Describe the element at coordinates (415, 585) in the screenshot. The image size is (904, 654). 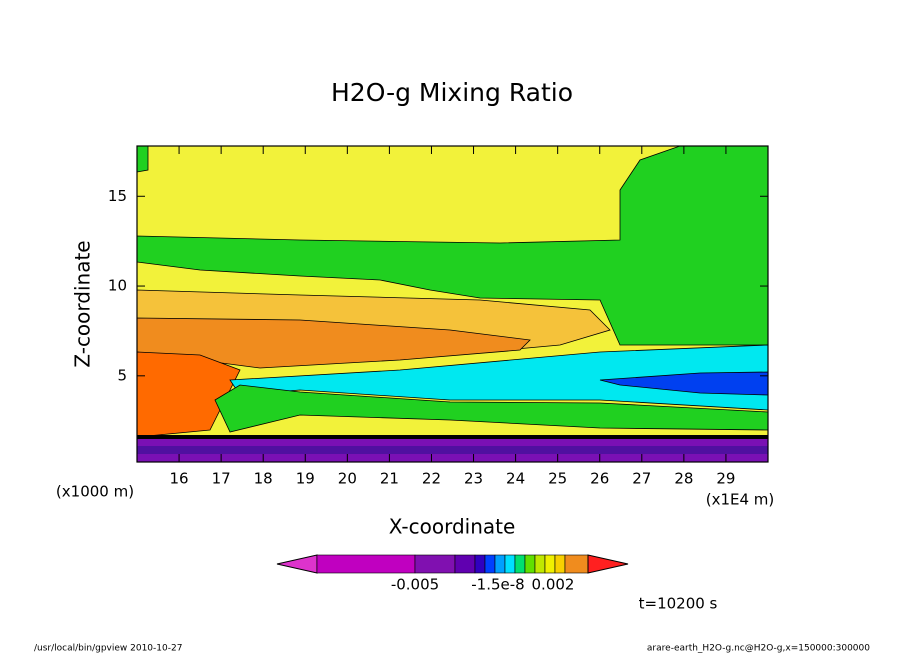
I see `colorbar-tick-label: -0.005` at that location.